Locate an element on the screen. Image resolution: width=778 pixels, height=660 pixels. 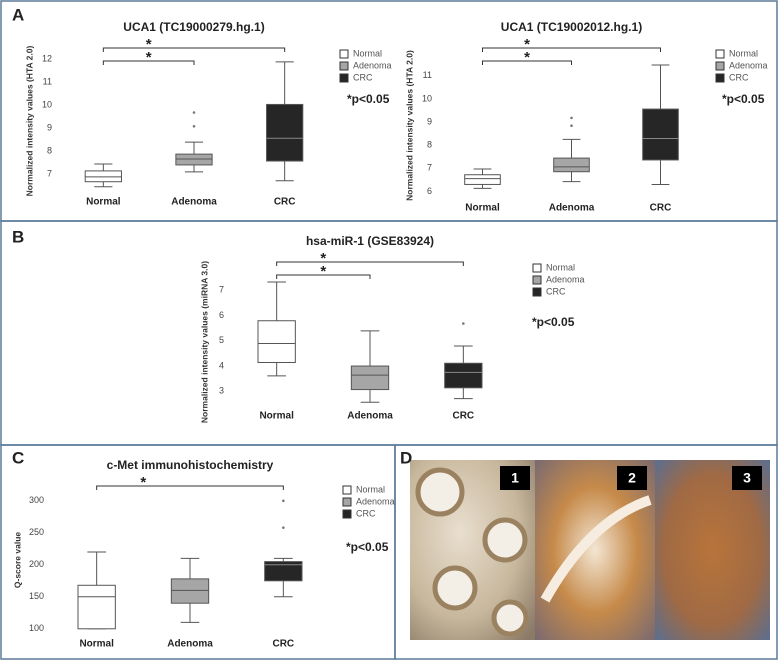
chart-title: hsa-miR-1 (GSE83924) is located at coordinates (370, 241).